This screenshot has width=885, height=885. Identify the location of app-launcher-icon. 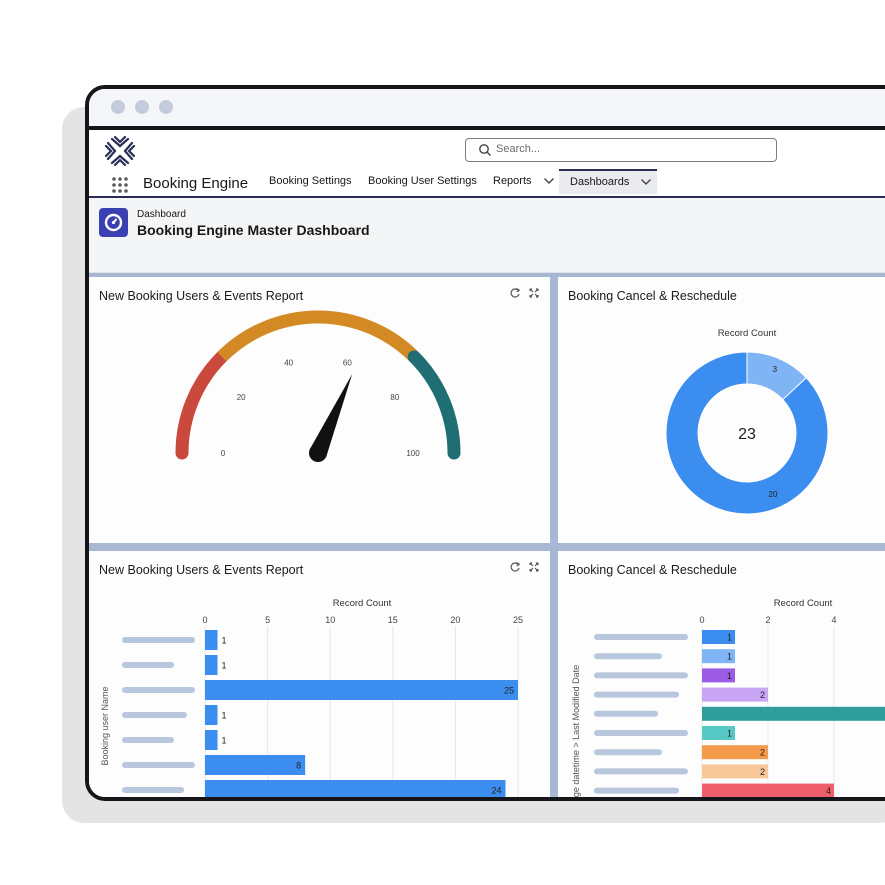
(120, 185).